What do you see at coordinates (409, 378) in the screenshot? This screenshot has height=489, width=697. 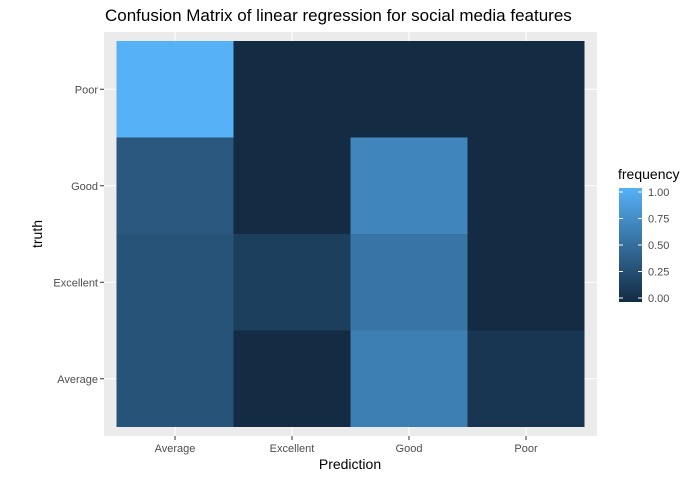 I see `heatmap-cell-average-good` at bounding box center [409, 378].